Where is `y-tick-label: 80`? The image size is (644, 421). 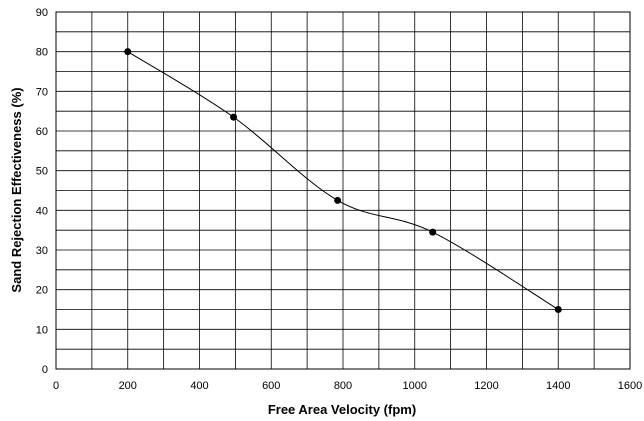
y-tick-label: 80 is located at coordinates (42, 53).